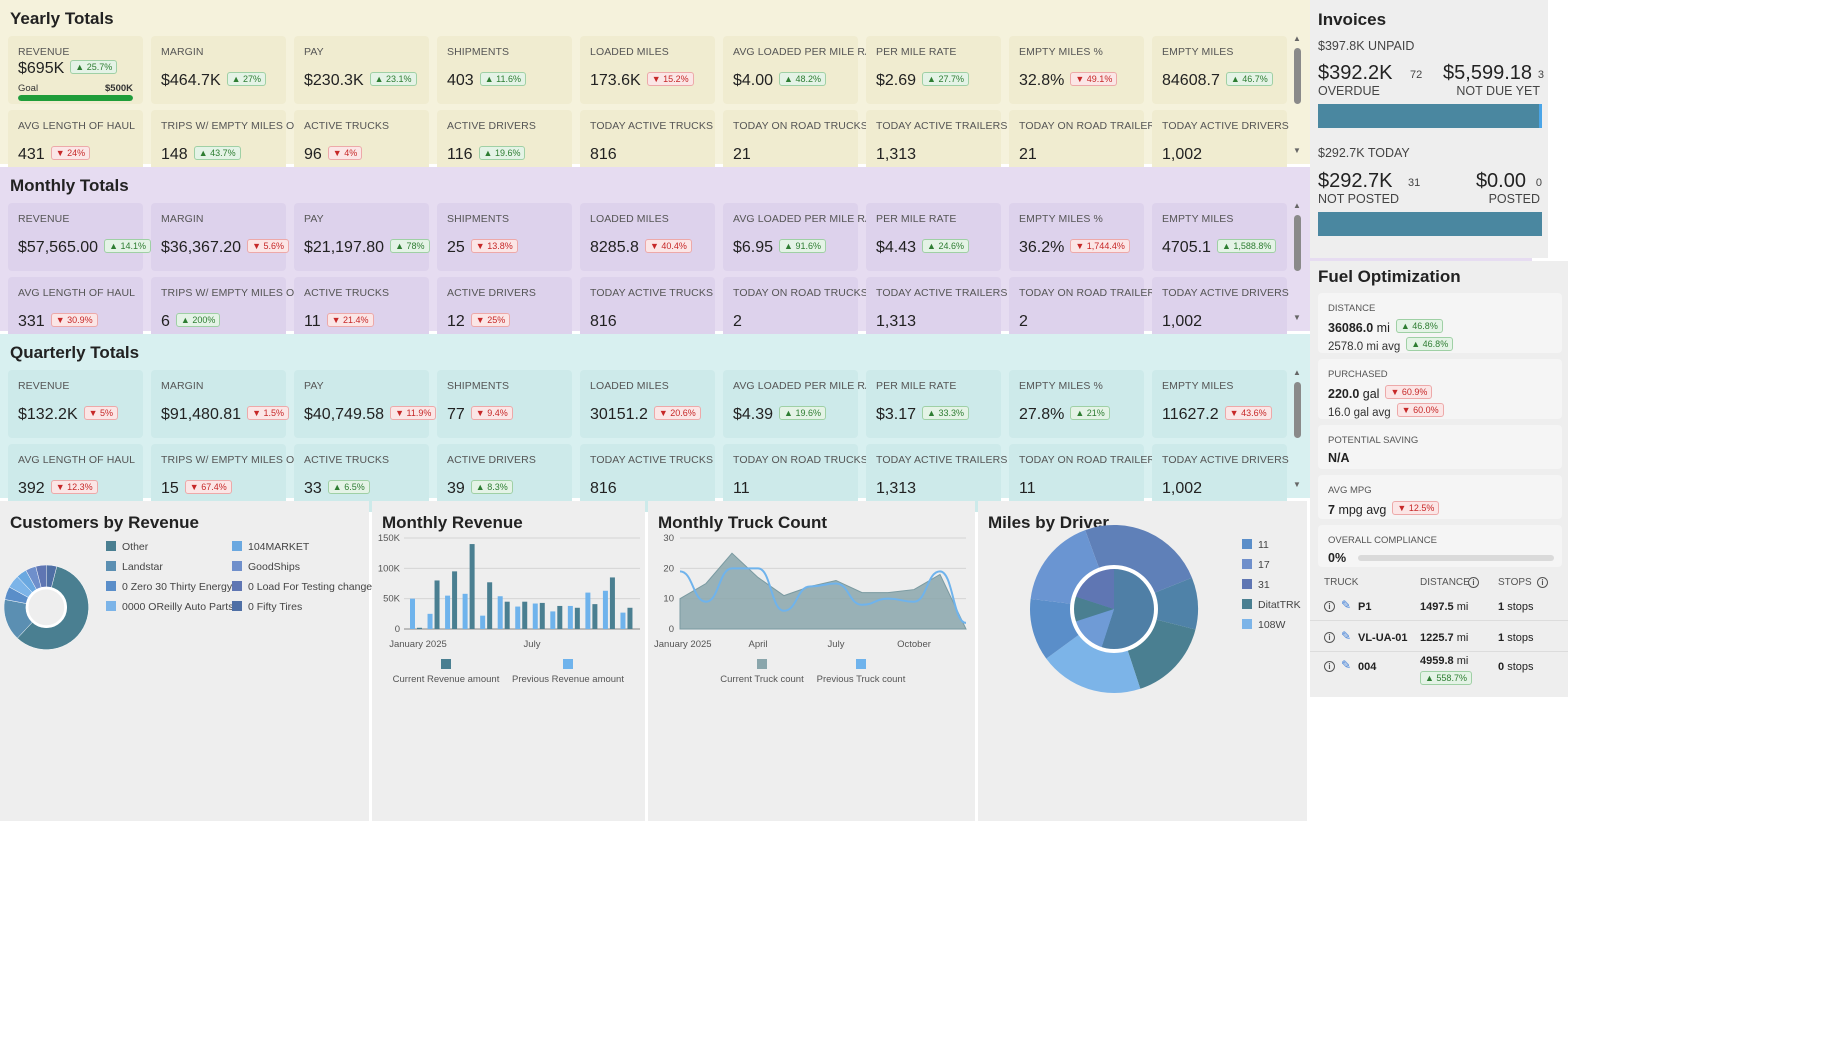 The height and width of the screenshot is (1062, 1837). Describe the element at coordinates (80, 237) in the screenshot. I see `metric-card: REVENUE $57,565.00 ▲ 14.1%` at that location.